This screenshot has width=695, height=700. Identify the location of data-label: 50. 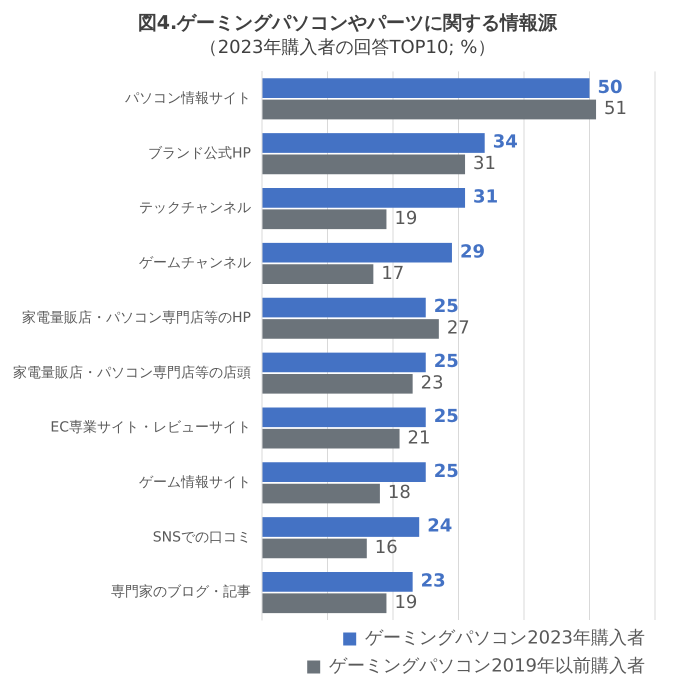
(610, 87).